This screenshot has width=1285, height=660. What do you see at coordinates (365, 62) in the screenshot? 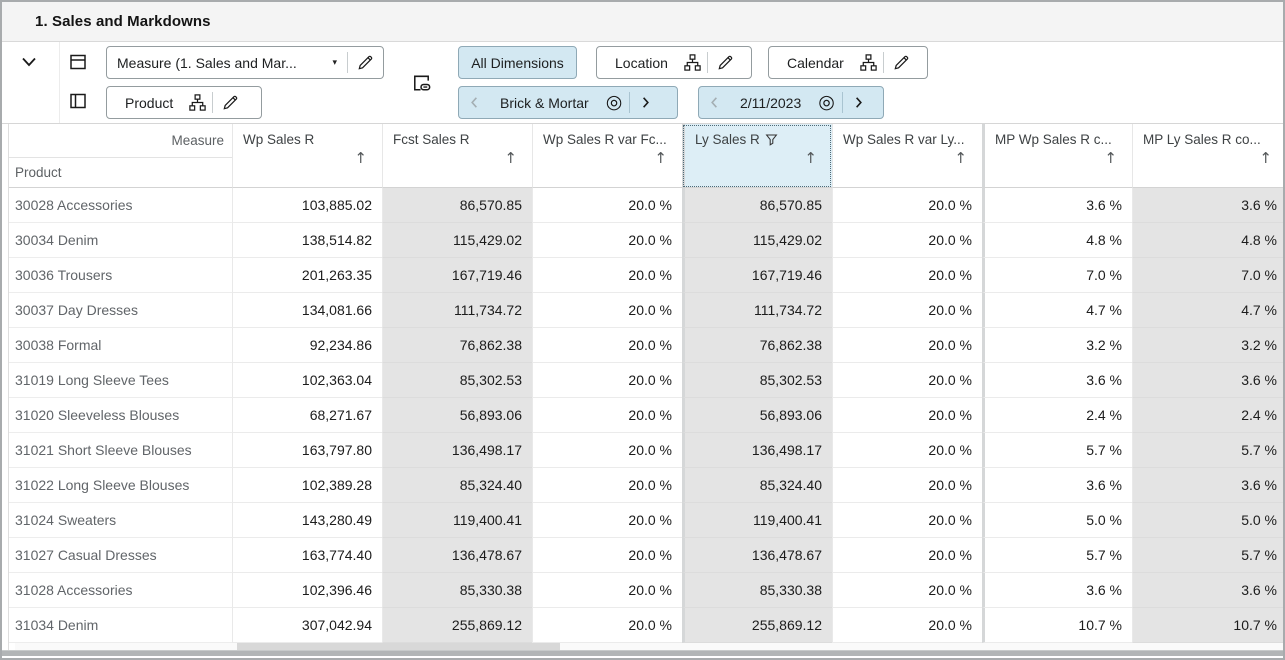
I see `edit-measure-button` at bounding box center [365, 62].